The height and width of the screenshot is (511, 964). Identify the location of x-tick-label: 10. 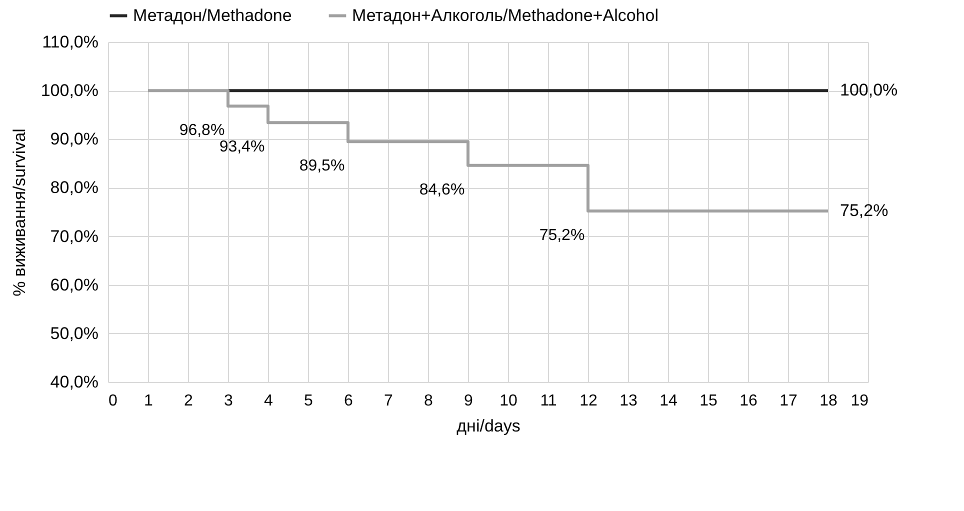
(509, 401).